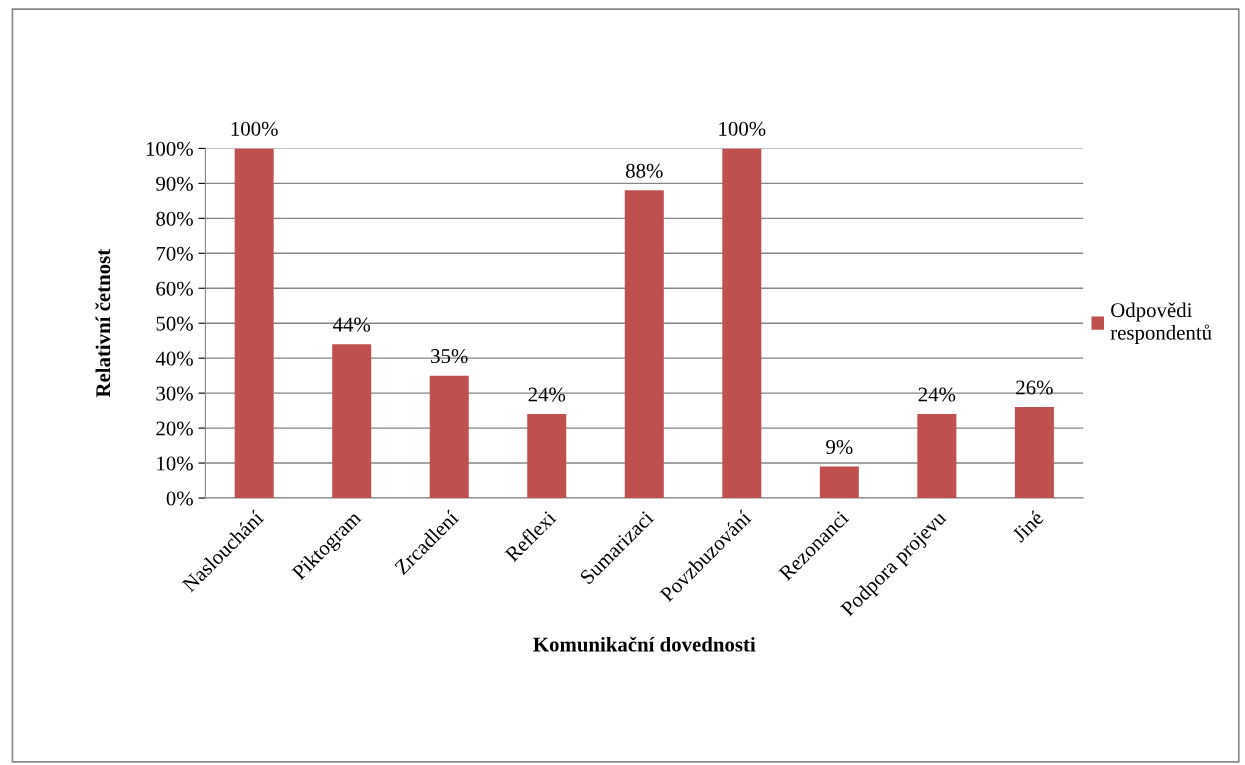 The width and height of the screenshot is (1245, 765). I want to click on y-tick-label: 50%, so click(174, 323).